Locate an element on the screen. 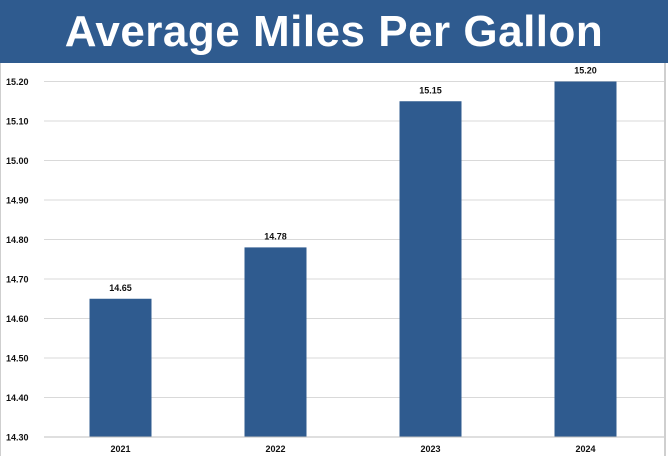 This screenshot has height=456, width=668. chart-title: Average Miles Per Gallon is located at coordinates (334, 31).